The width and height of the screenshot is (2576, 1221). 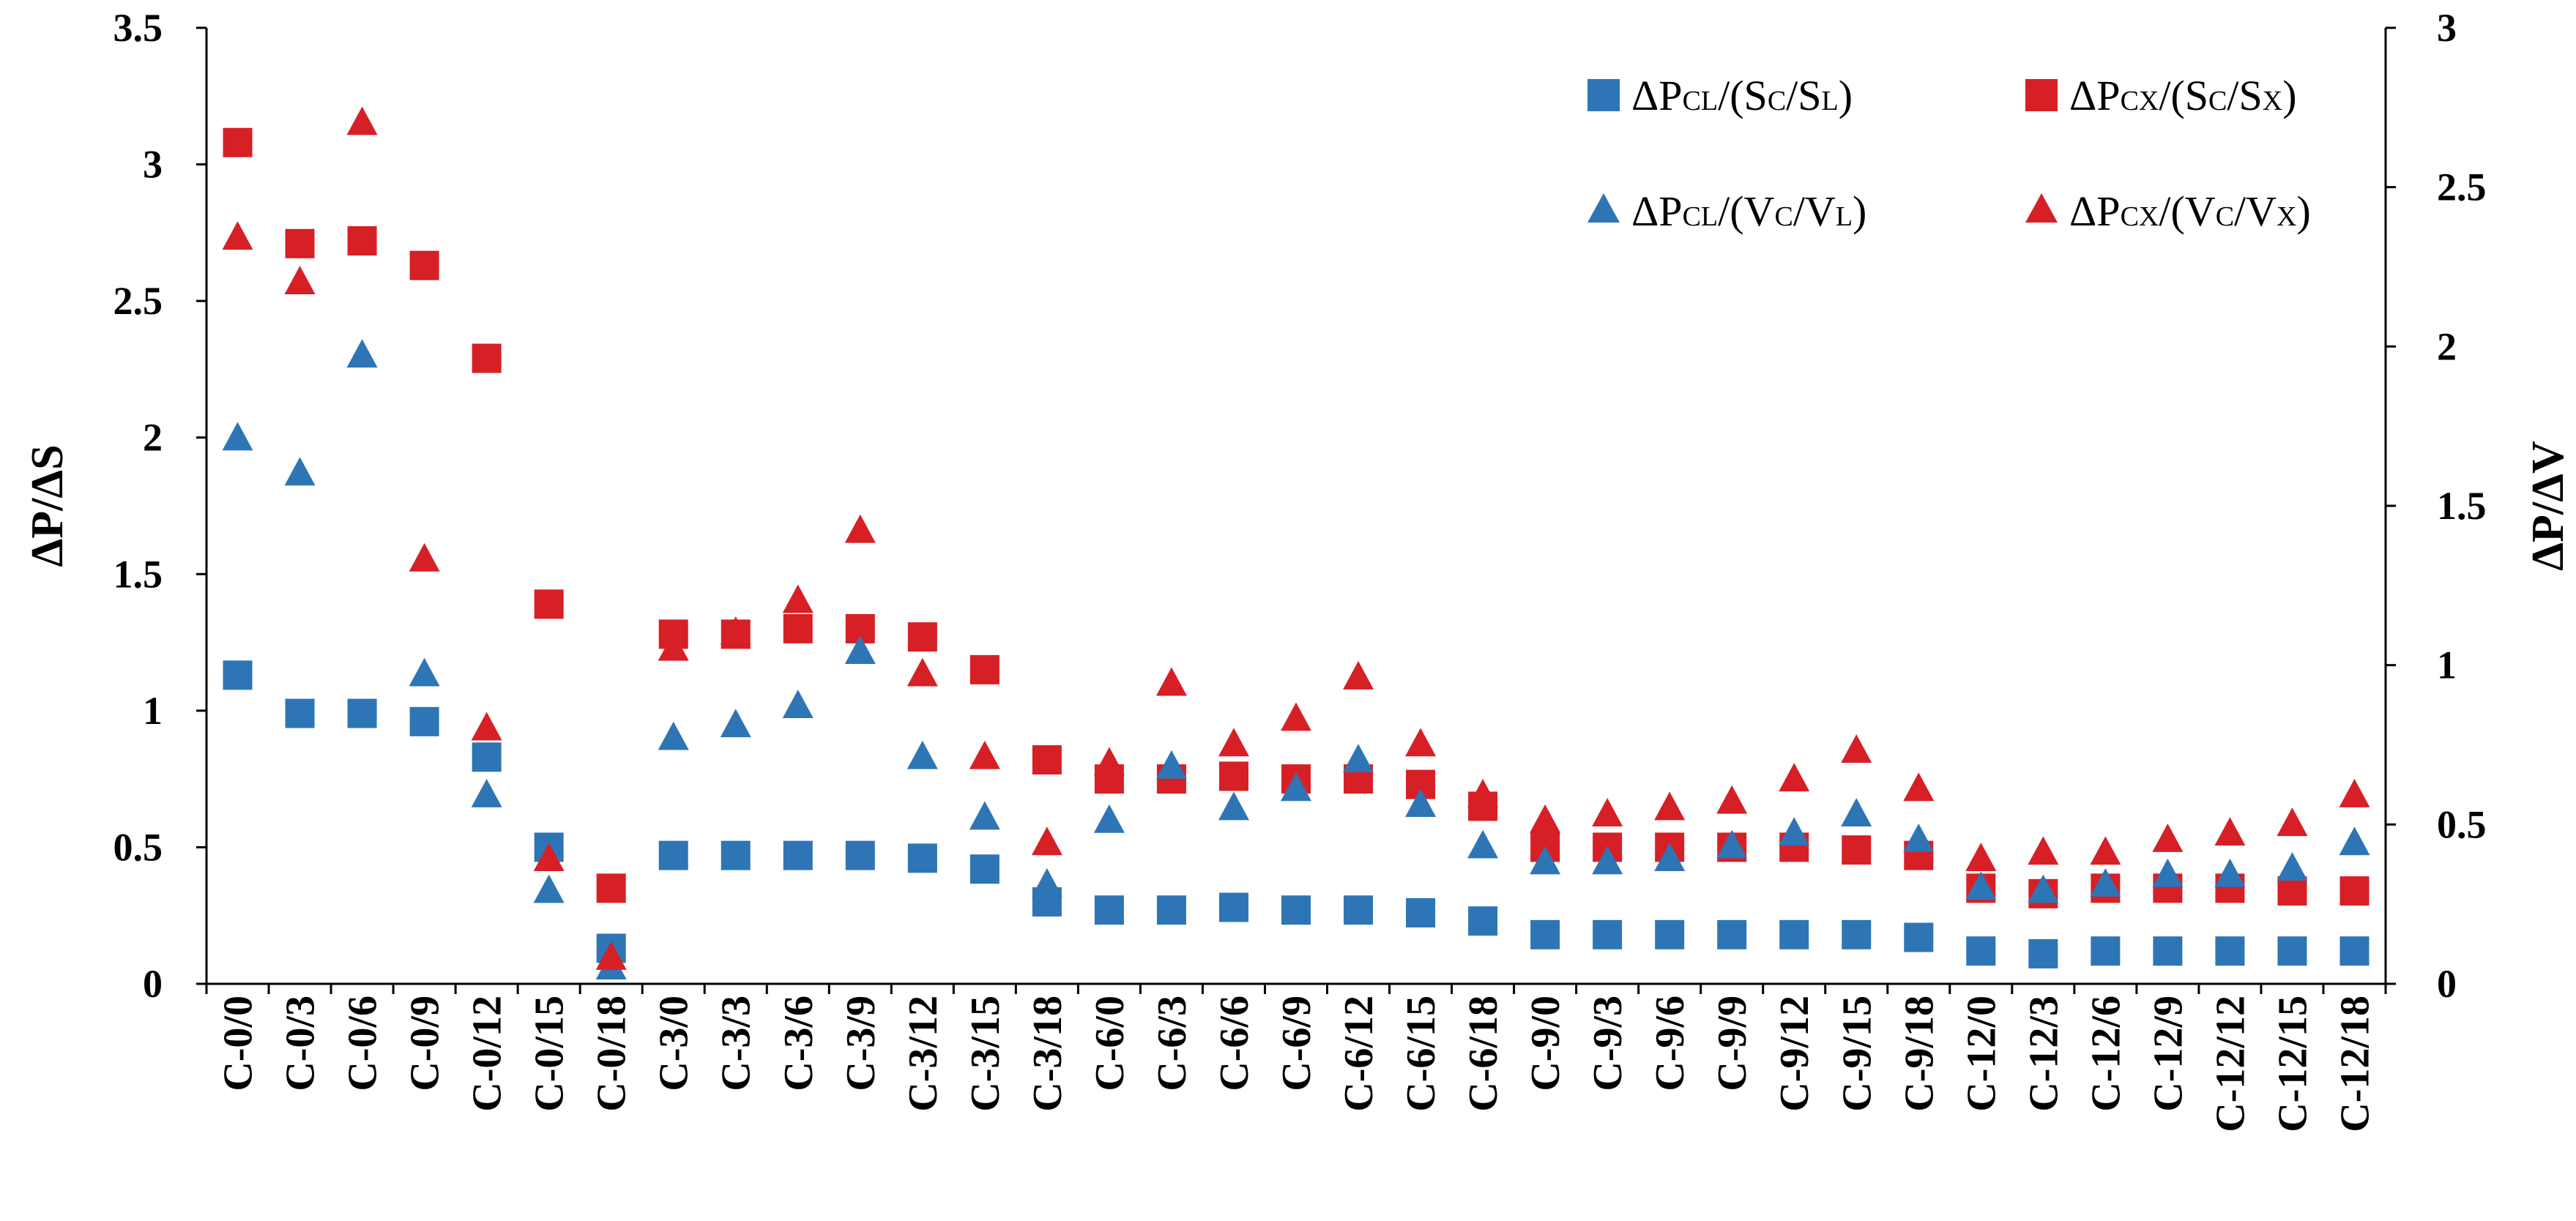 I want to click on x-category-label: C-6/18, so click(x=1483, y=1054).